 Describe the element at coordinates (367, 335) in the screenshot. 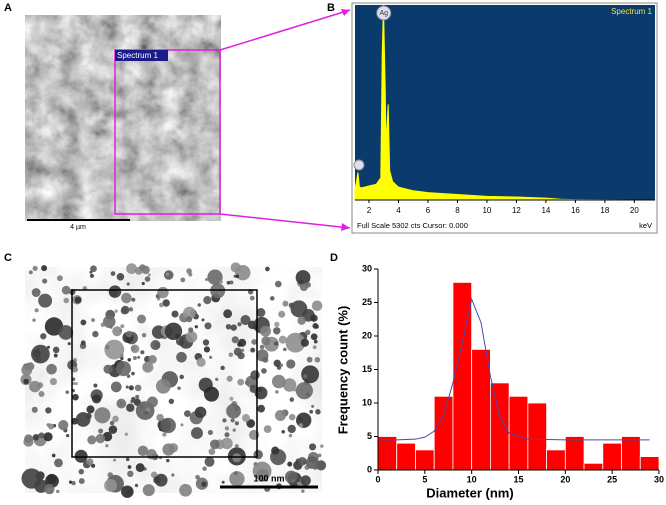

I see `y-tick-label: 20` at that location.